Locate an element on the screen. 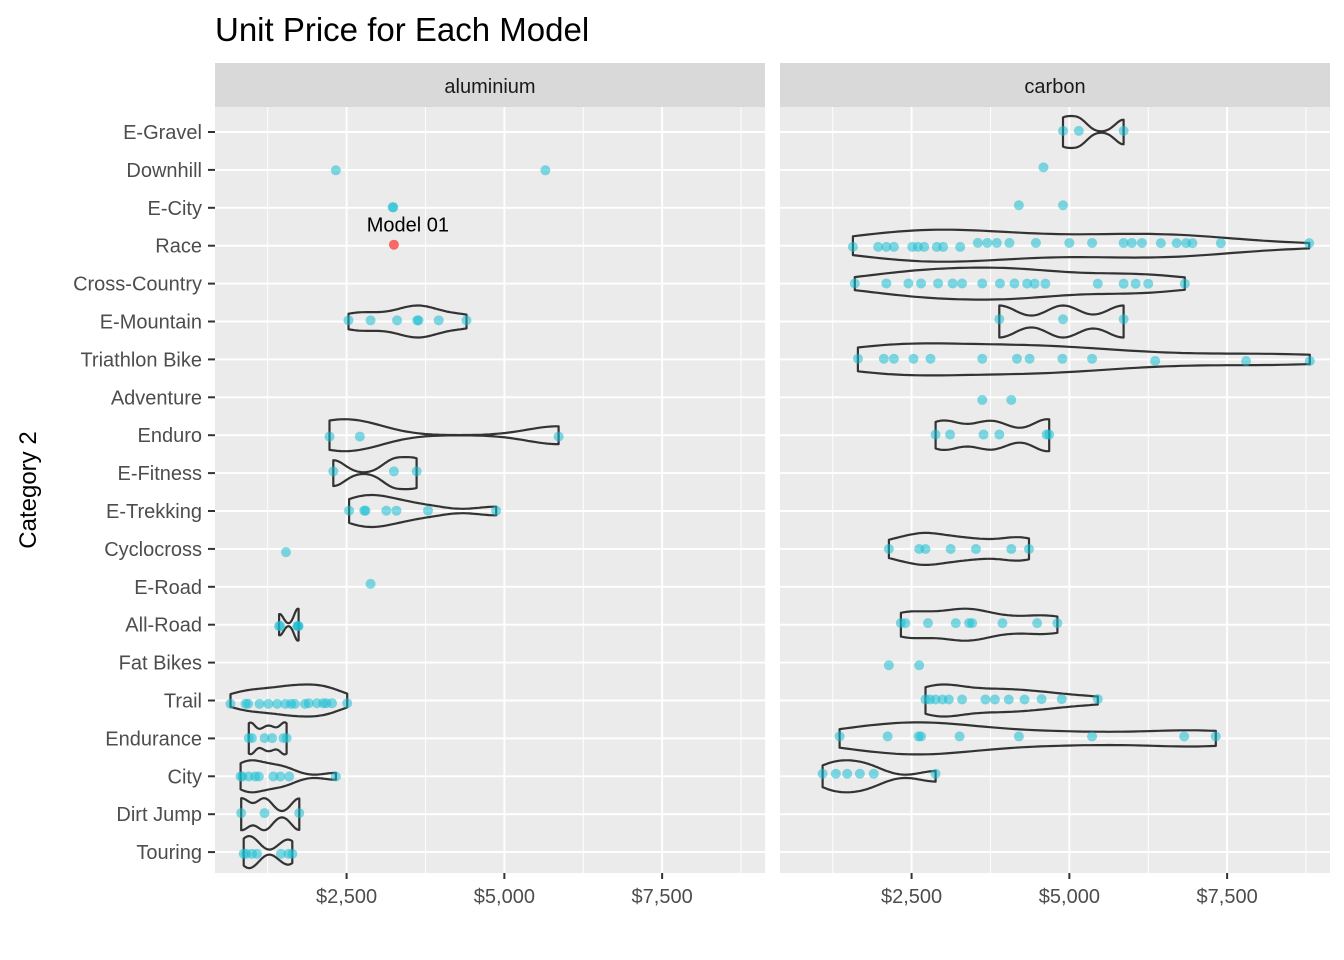 This screenshot has height=960, width=1344. strip-background is located at coordinates (490, 85).